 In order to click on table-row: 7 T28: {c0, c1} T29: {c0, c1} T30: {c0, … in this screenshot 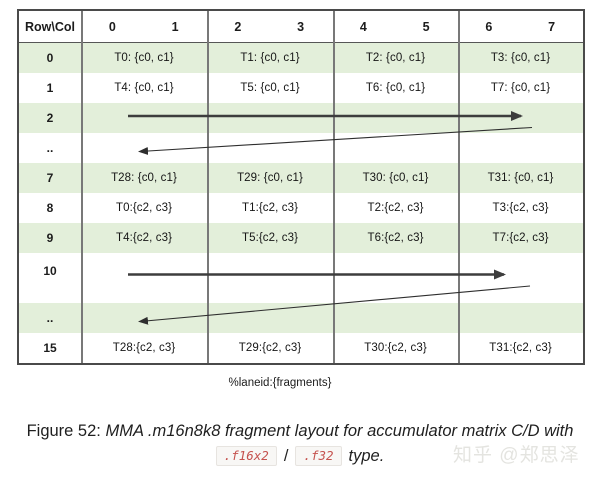, I will do `click(301, 178)`.